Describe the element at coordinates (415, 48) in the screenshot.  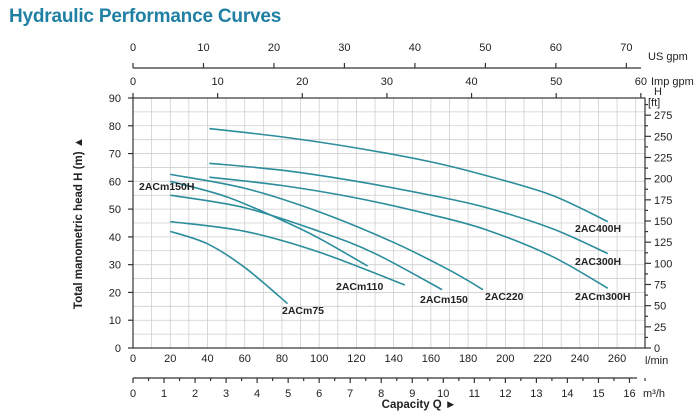
I see `us-gpm-tick-label: 40` at that location.